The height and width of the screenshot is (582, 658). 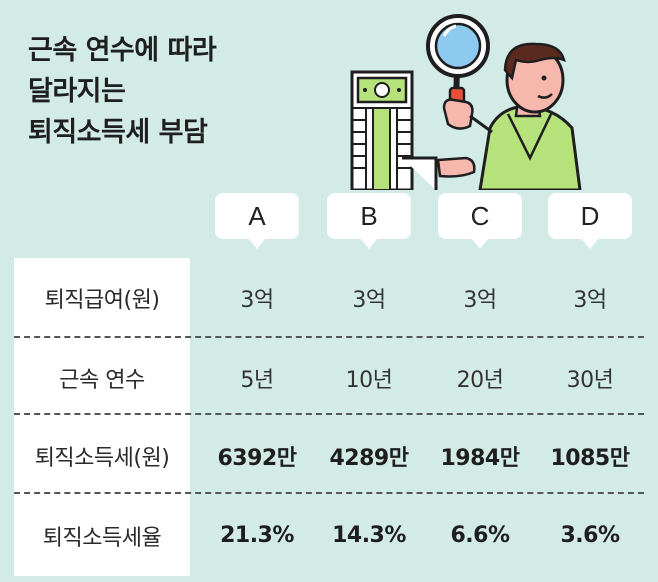 I want to click on row-label: 퇴직소득세(원), so click(x=102, y=458).